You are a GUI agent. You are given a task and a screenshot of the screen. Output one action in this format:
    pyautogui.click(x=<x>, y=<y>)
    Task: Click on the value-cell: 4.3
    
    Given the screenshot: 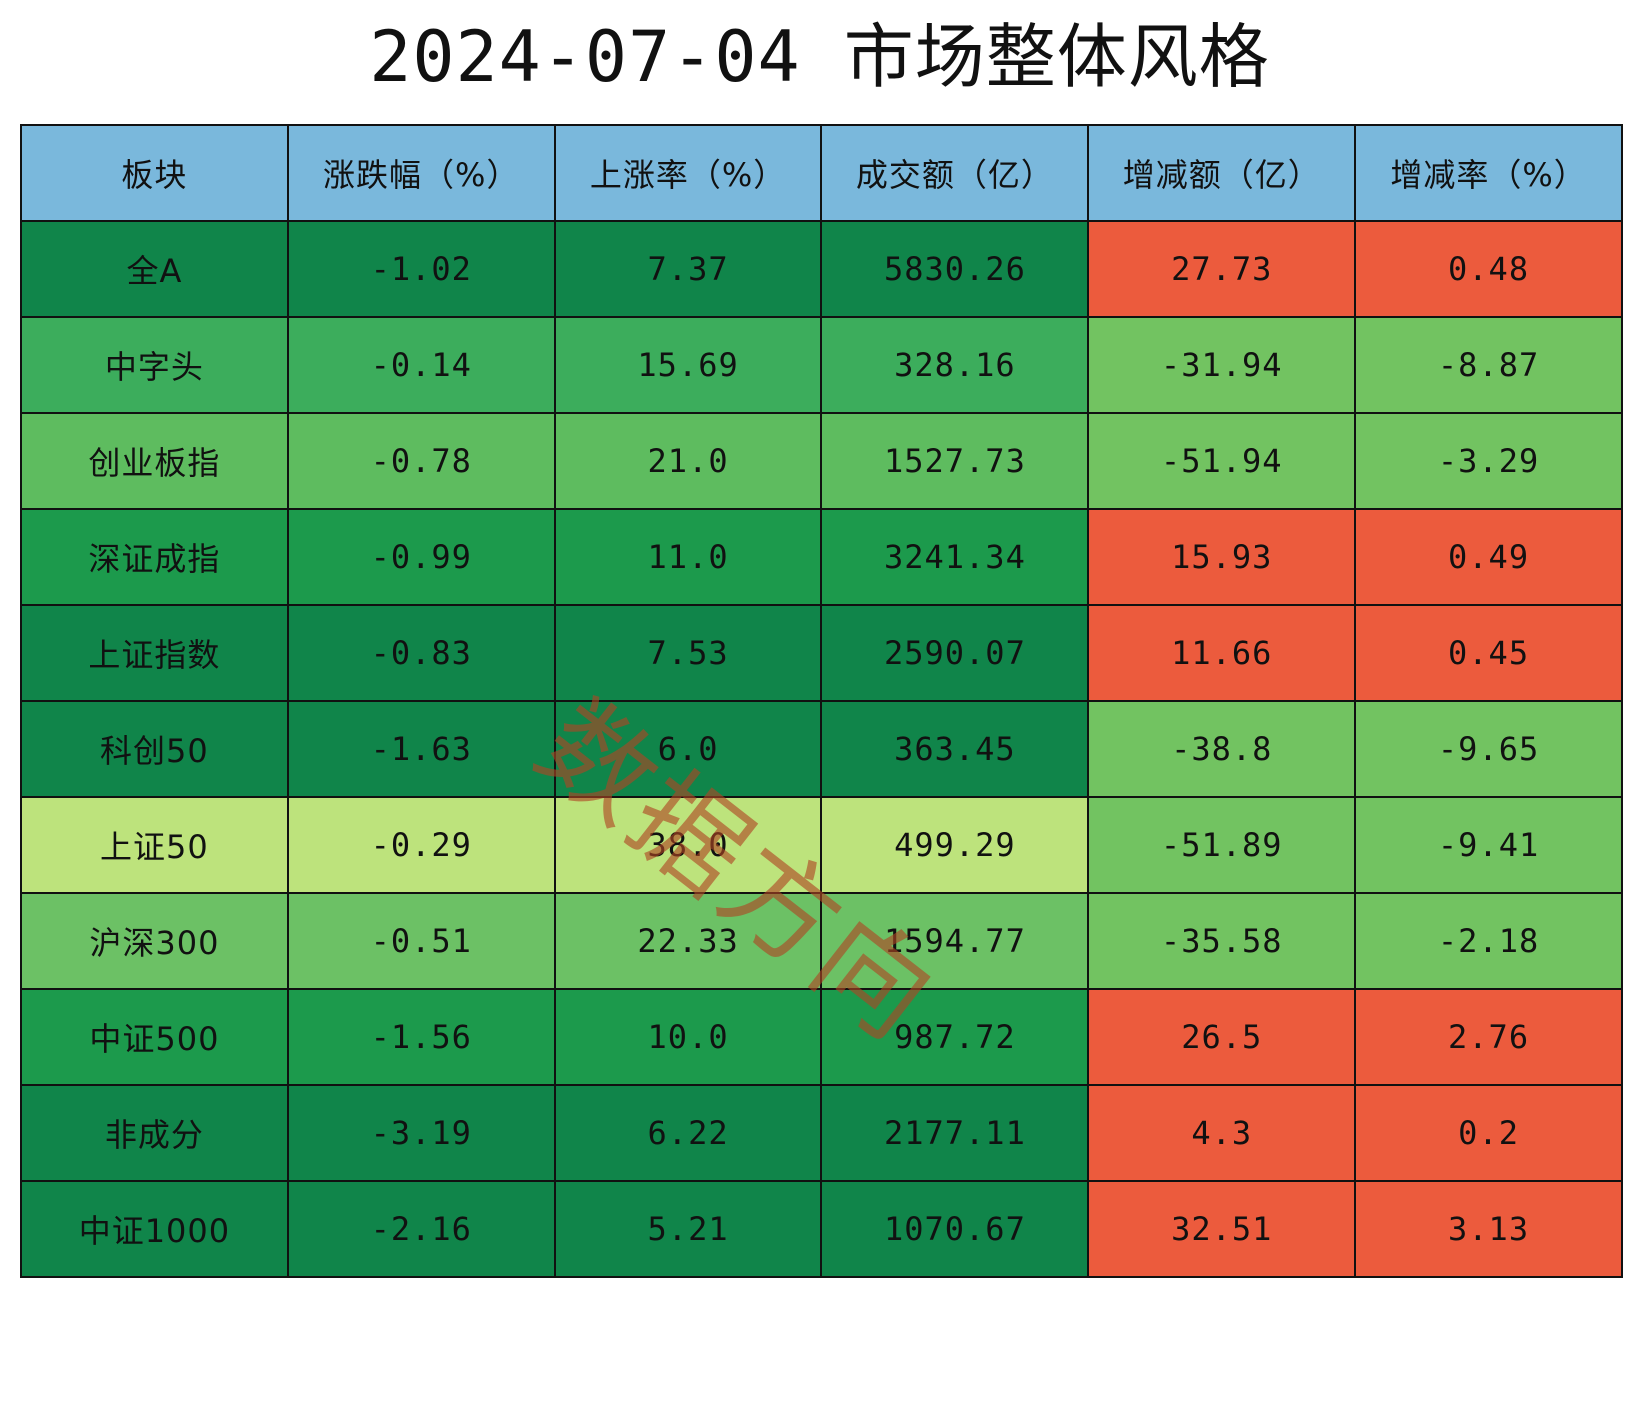 What is the action you would take?
    pyautogui.click(x=1222, y=1133)
    